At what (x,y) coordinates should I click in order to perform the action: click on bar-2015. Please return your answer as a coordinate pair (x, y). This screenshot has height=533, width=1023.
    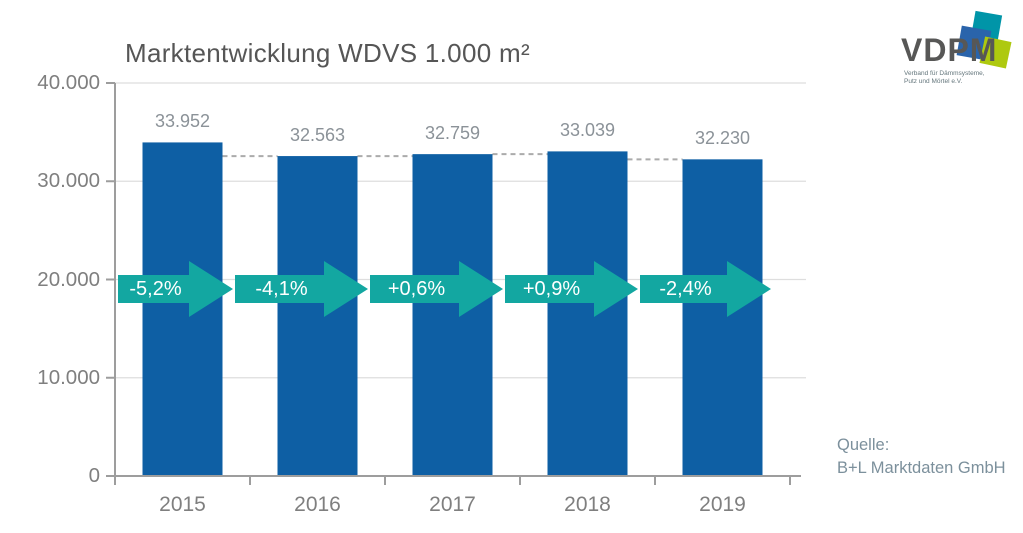
    Looking at the image, I should click on (182, 309).